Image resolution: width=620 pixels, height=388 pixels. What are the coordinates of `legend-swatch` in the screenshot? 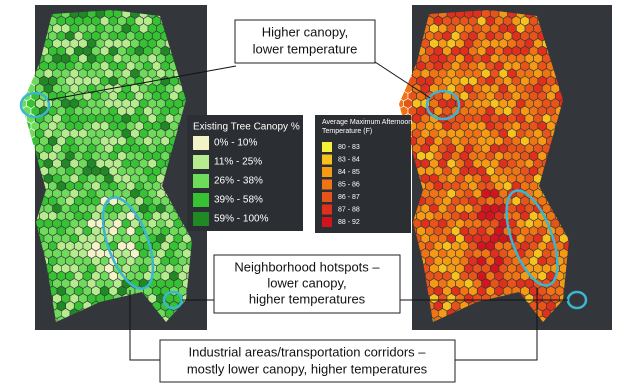 It's located at (327, 159).